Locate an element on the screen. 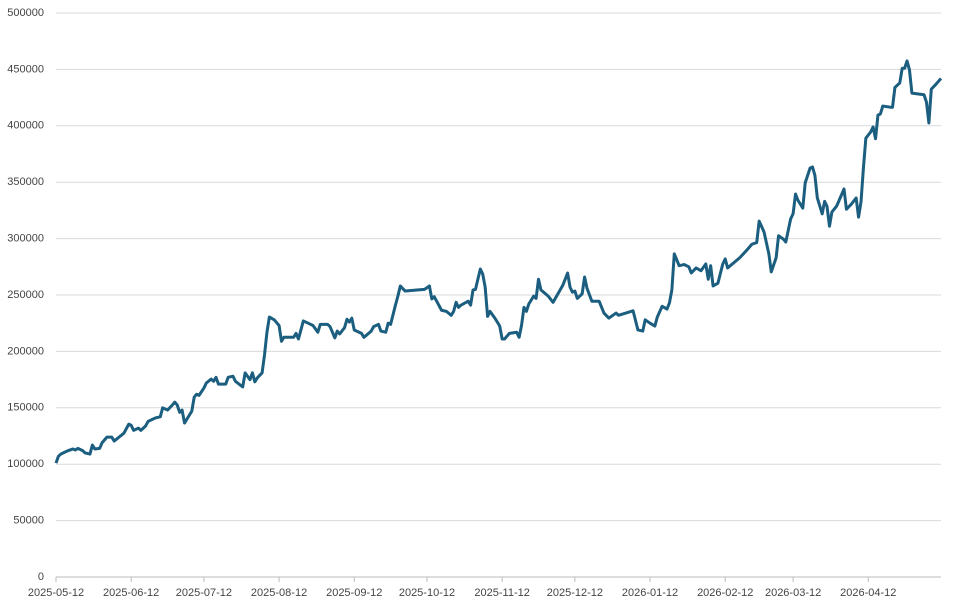 This screenshot has height=609, width=956. y-tick-label: 350000 is located at coordinates (25, 182).